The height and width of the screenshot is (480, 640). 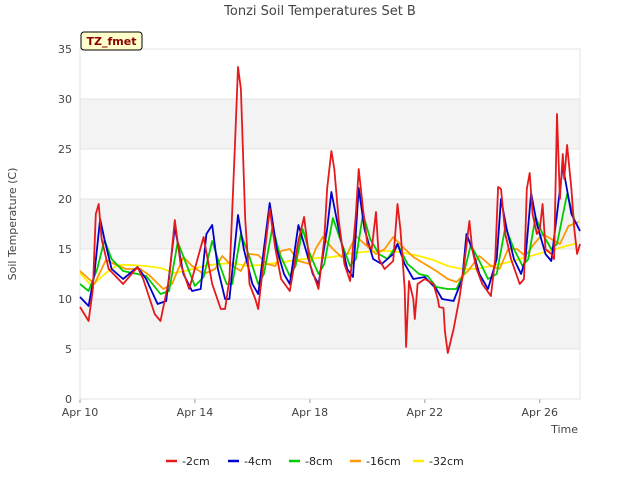 What do you see at coordinates (65, 49) in the screenshot?
I see `y-tick-label: 35` at bounding box center [65, 49].